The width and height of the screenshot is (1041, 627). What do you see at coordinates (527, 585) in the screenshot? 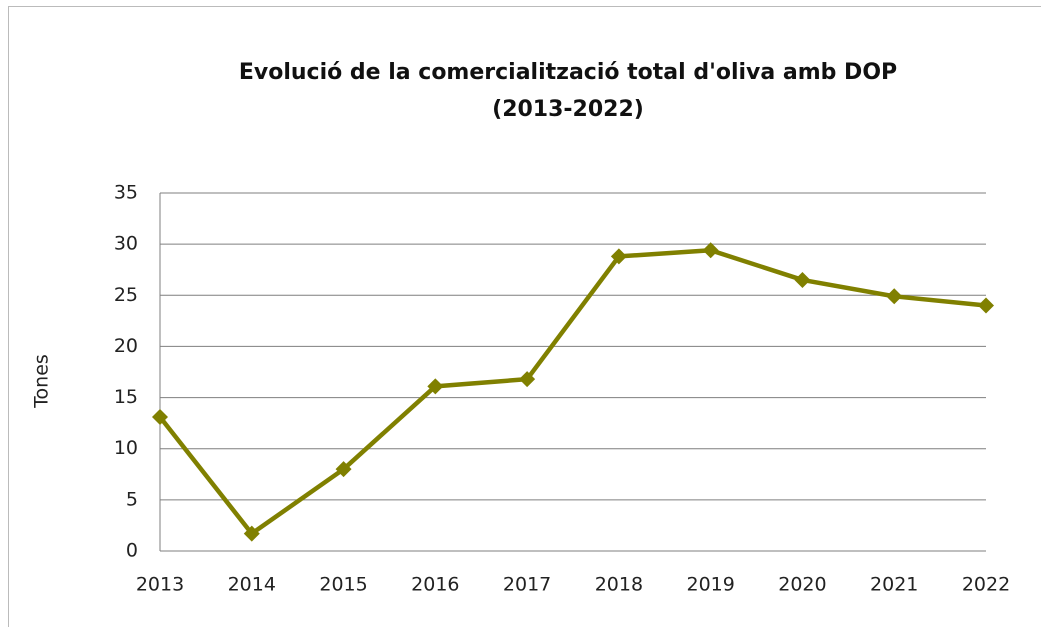
I see `x-tick-label: 2017` at bounding box center [527, 585].